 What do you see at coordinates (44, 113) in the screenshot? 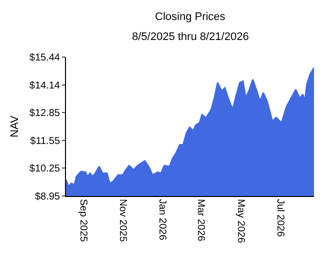
I see `y-tick-label: $12.85` at bounding box center [44, 113].